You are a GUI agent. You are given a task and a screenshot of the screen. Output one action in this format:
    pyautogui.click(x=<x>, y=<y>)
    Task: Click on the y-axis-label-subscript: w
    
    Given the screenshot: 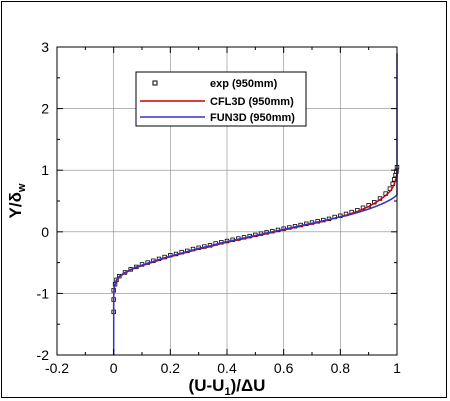 What is the action you would take?
    pyautogui.click(x=22, y=188)
    